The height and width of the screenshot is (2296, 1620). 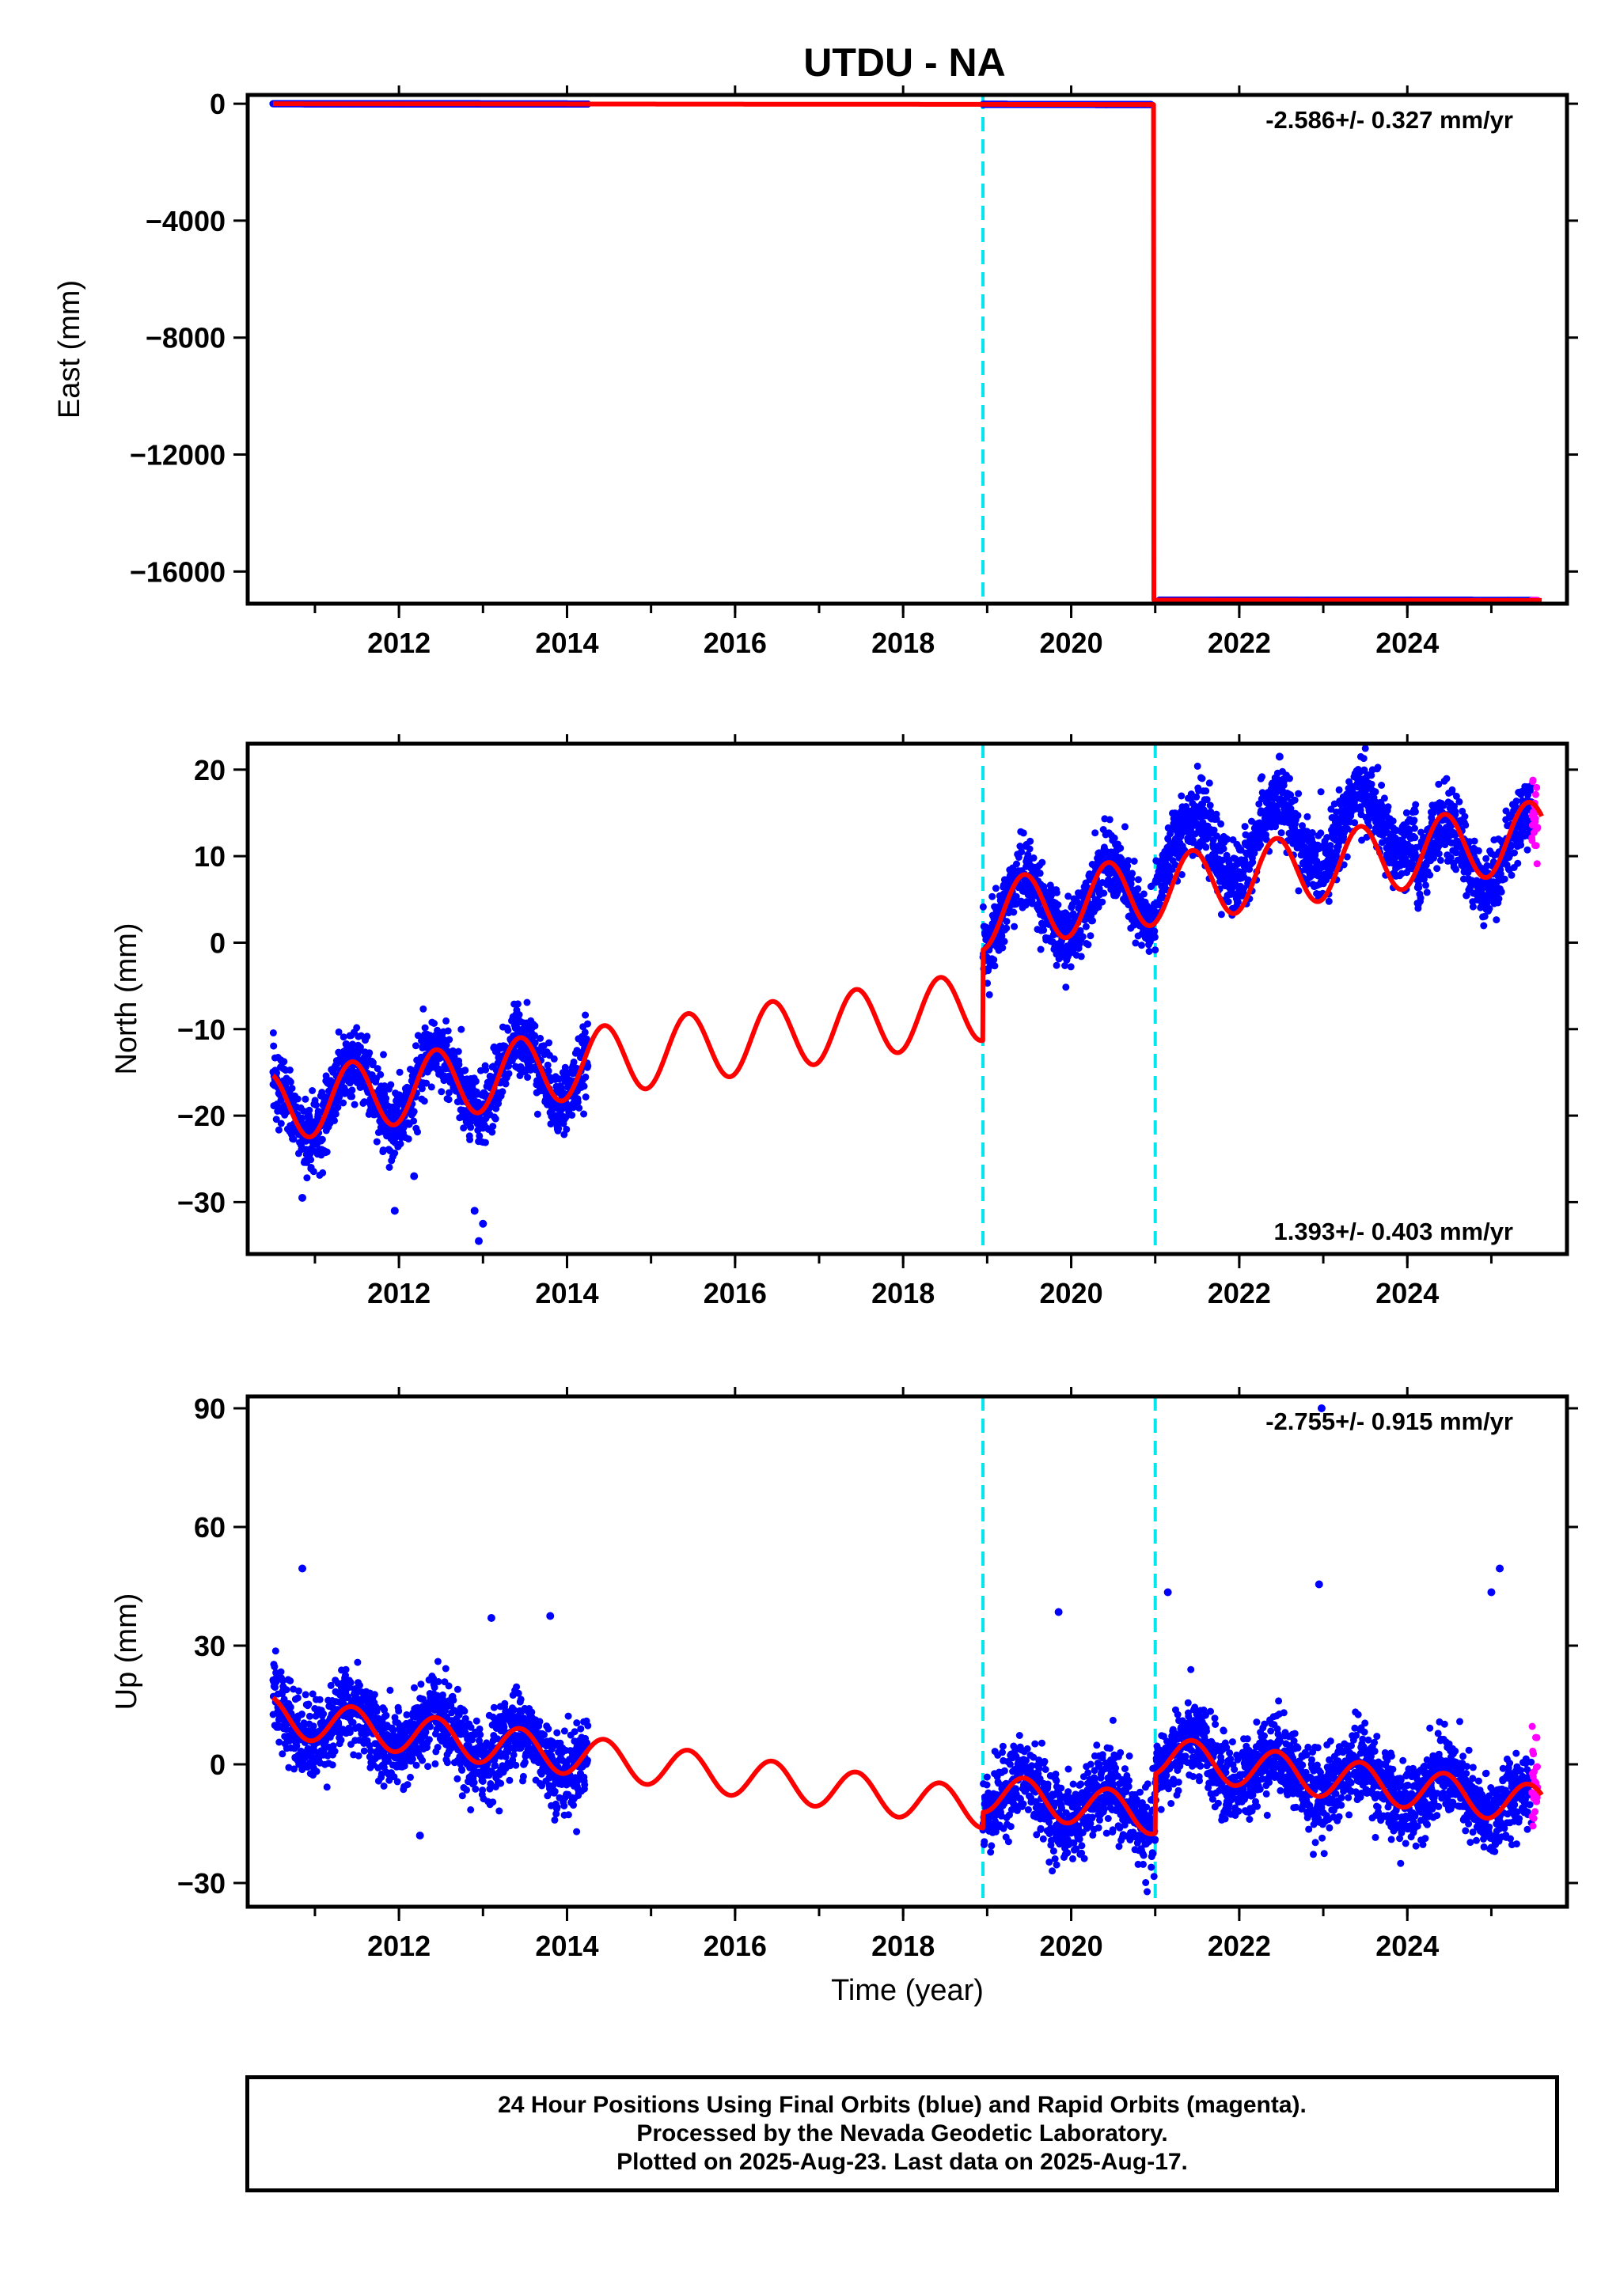 I want to click on y-tick-label: −12000, so click(x=178, y=455).